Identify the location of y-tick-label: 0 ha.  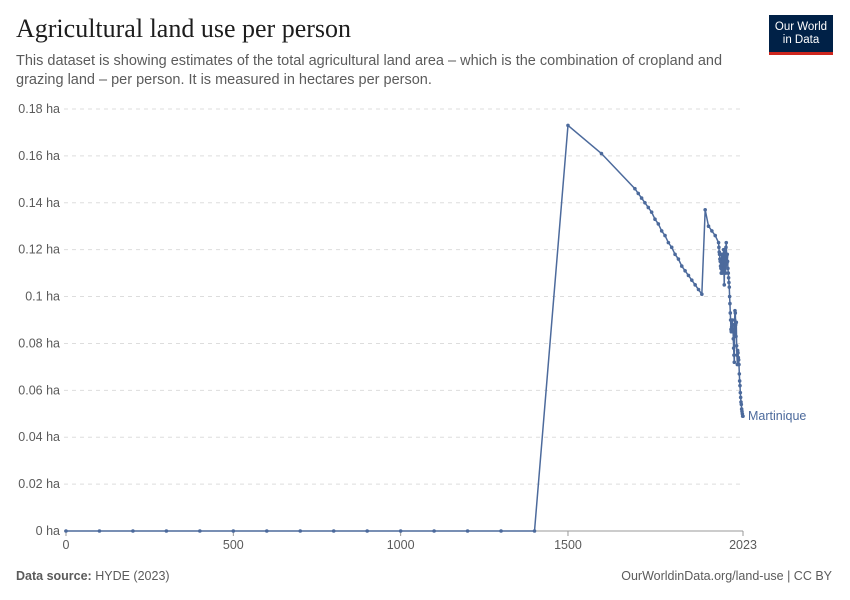
(48, 531).